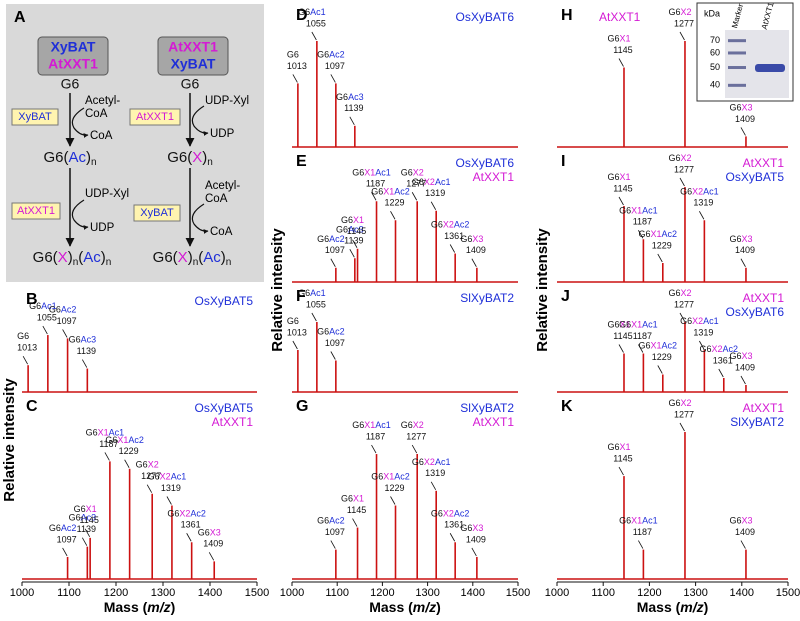  What do you see at coordinates (642, 222) in the screenshot?
I see `peak-mz: 1187` at bounding box center [642, 222].